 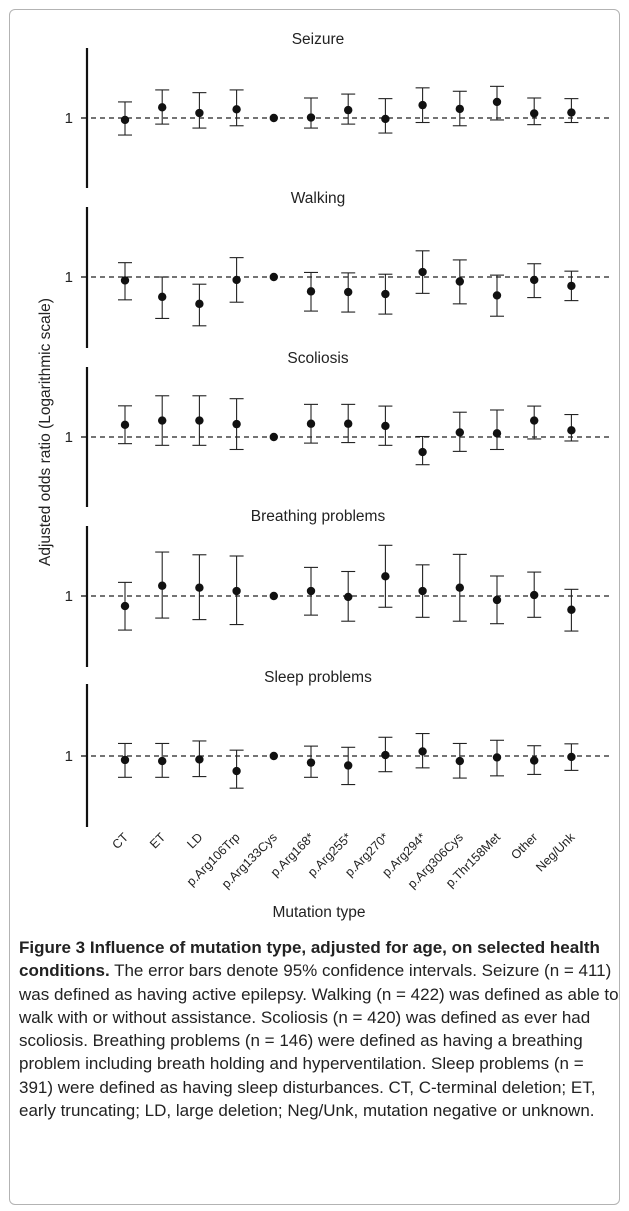 I want to click on x-axis-label: Mutation type, so click(x=318, y=912).